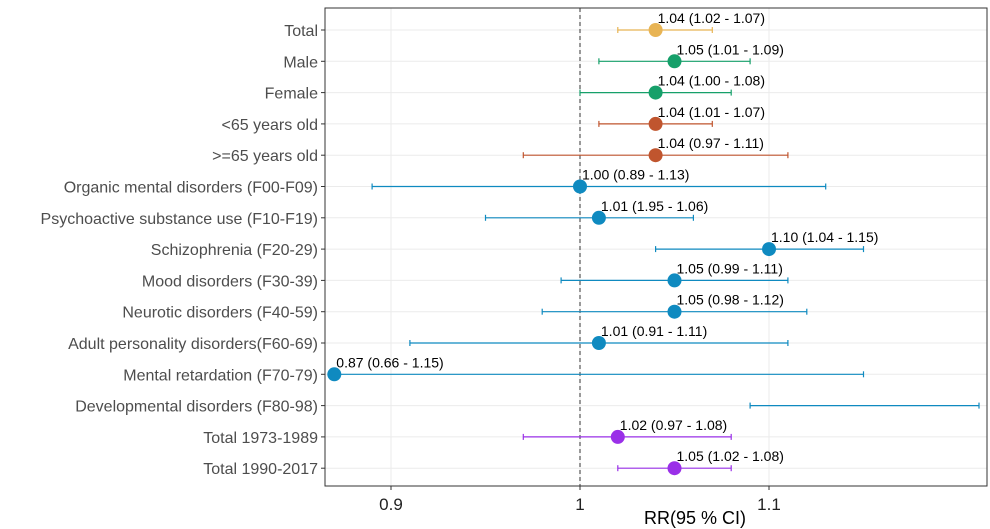 The height and width of the screenshot is (529, 990). Describe the element at coordinates (695, 518) in the screenshot. I see `x-axis-title: RR(95 % CI)` at that location.